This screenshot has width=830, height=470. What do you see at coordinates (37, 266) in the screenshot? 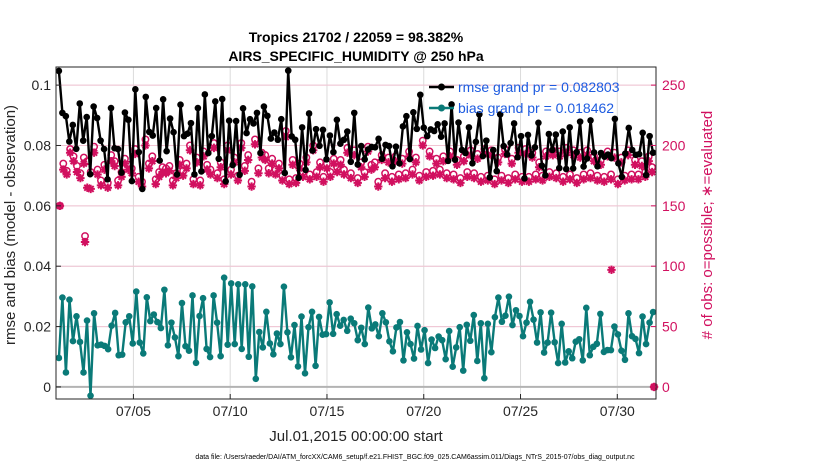
I see `left-y-tick-label: 0.04` at bounding box center [37, 266].